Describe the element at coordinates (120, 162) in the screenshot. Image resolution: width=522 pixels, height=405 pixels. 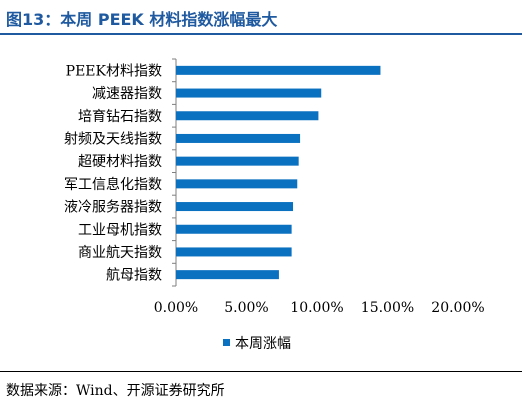
I see `category-label: 超硬材料指数` at that location.